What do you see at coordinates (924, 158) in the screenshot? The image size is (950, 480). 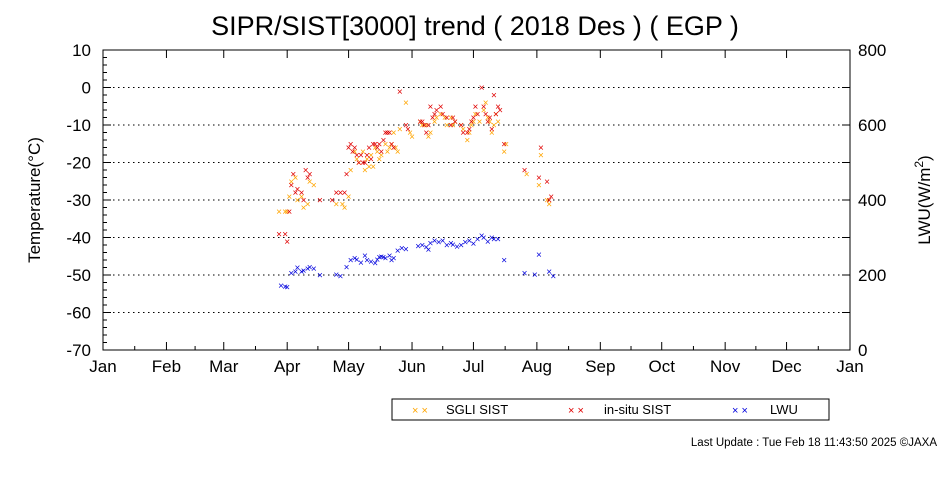 I see `right-axis-label-end: )` at bounding box center [924, 158].